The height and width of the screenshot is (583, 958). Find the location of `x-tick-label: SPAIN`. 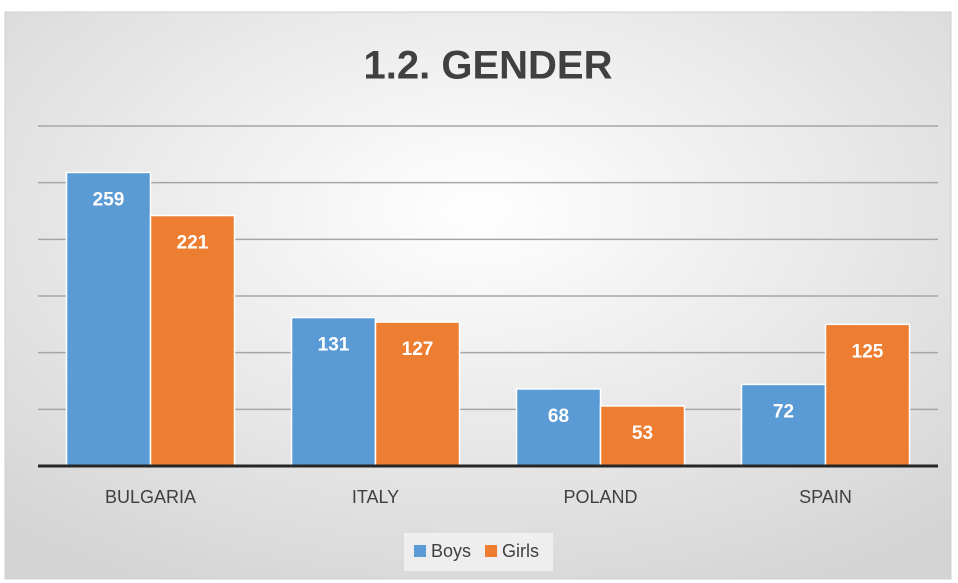

x-tick-label: SPAIN is located at coordinates (825, 497).